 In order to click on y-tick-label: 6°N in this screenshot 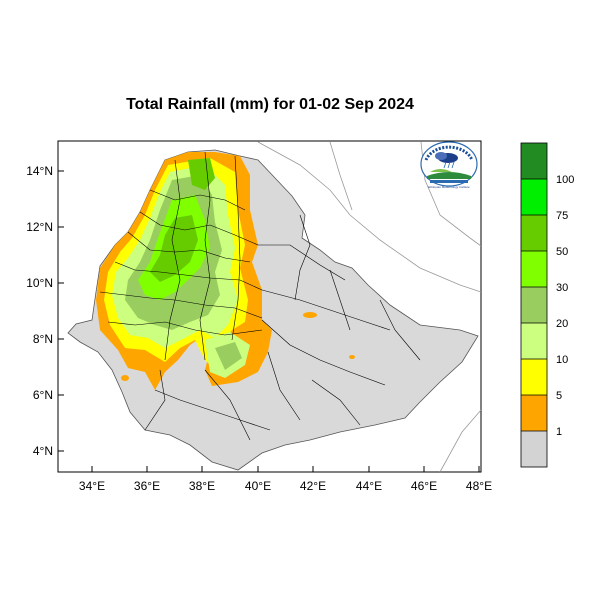, I will do `click(43, 395)`.